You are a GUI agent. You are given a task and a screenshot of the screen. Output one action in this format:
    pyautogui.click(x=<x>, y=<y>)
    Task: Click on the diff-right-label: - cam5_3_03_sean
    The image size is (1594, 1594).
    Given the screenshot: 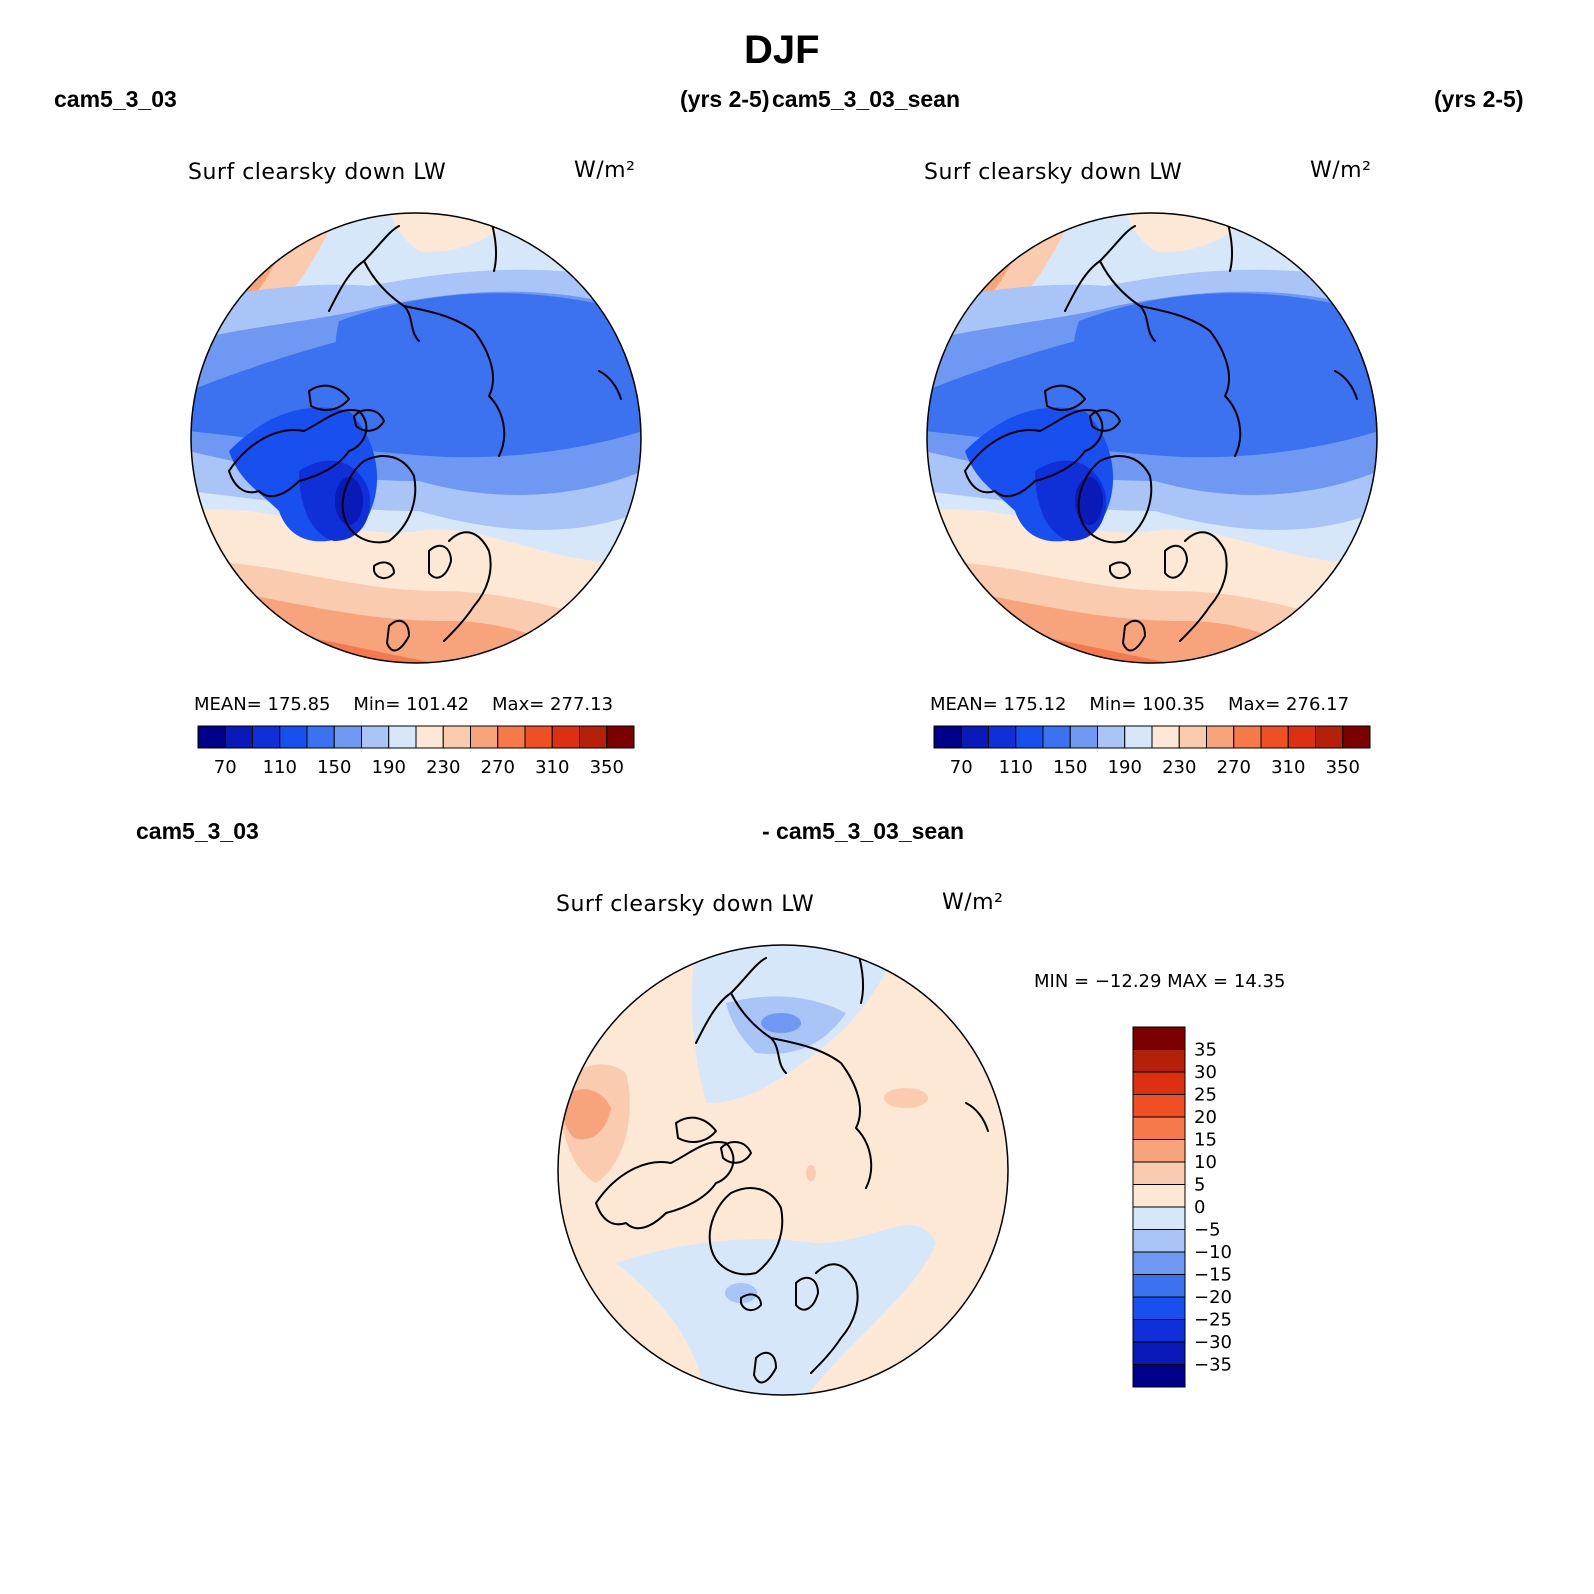 What is the action you would take?
    pyautogui.click(x=863, y=831)
    